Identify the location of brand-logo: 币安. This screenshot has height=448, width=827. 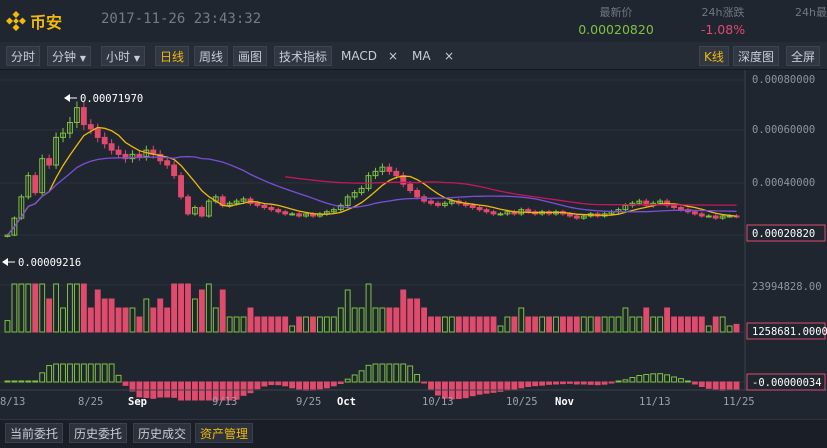
(34, 21).